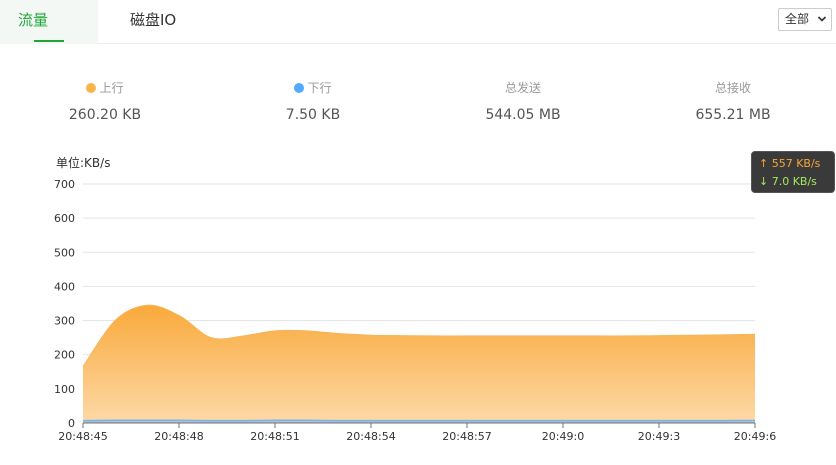 This screenshot has width=836, height=465. Describe the element at coordinates (49, 22) in the screenshot. I see `tab-traffic: 流量` at that location.